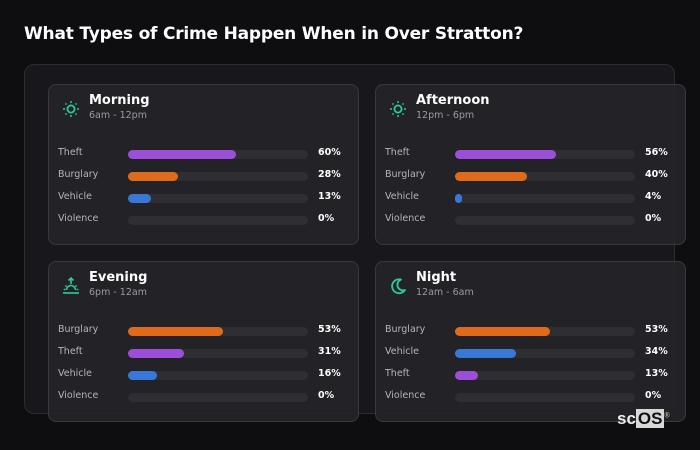  I want to click on card-title: Evening, so click(118, 277).